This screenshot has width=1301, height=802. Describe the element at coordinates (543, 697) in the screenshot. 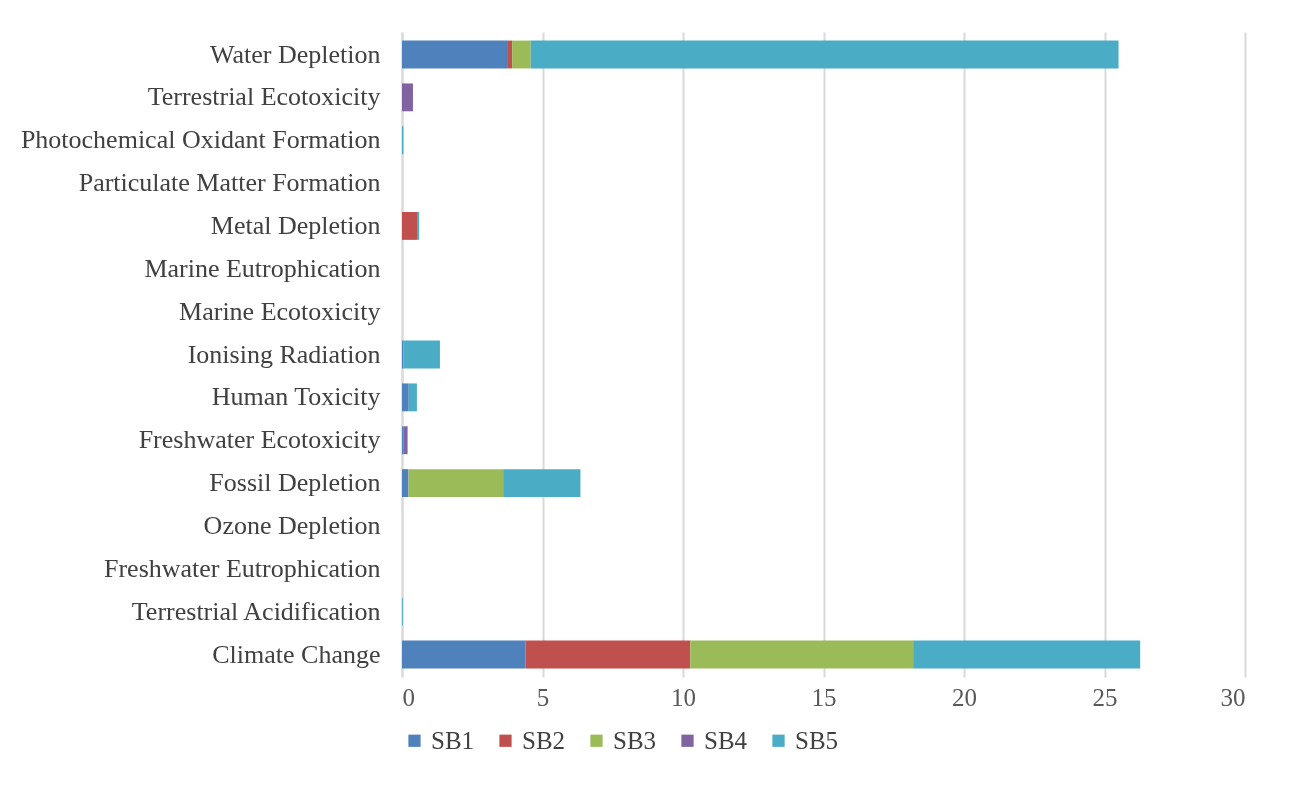

I see `x-tick-label: 5` at that location.